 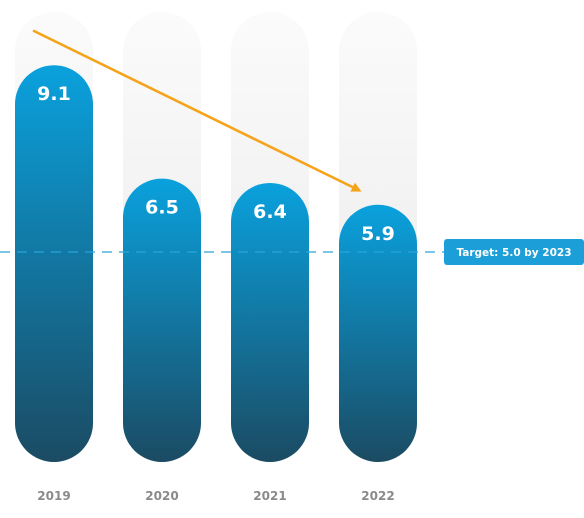 What do you see at coordinates (269, 496) in the screenshot?
I see `x-tick-label-2021: 2021` at bounding box center [269, 496].